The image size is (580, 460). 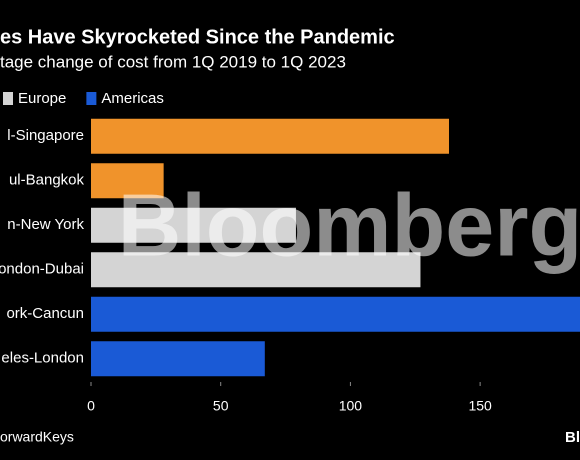 What do you see at coordinates (42, 98) in the screenshot?
I see `legend-label: Europe` at bounding box center [42, 98].